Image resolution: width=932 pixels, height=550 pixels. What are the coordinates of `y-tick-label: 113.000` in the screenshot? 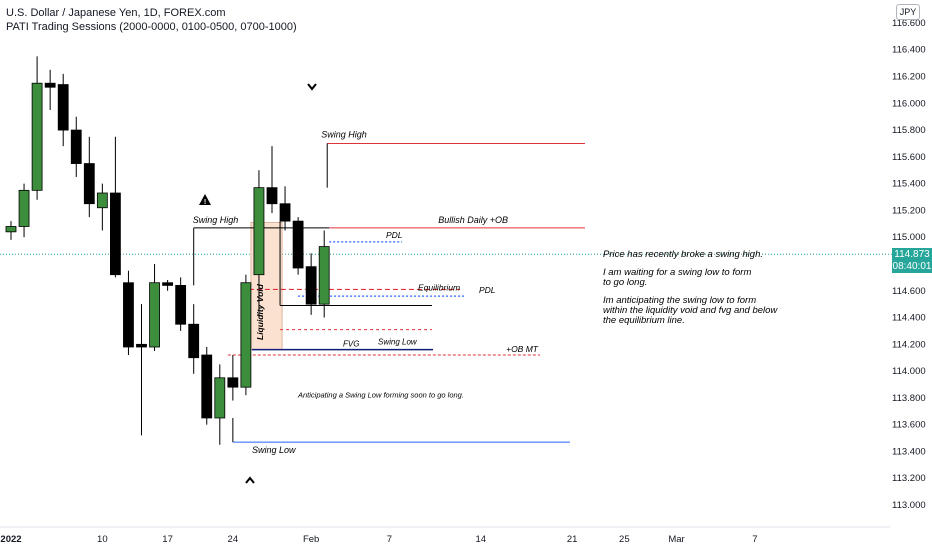 It's located at (909, 505).